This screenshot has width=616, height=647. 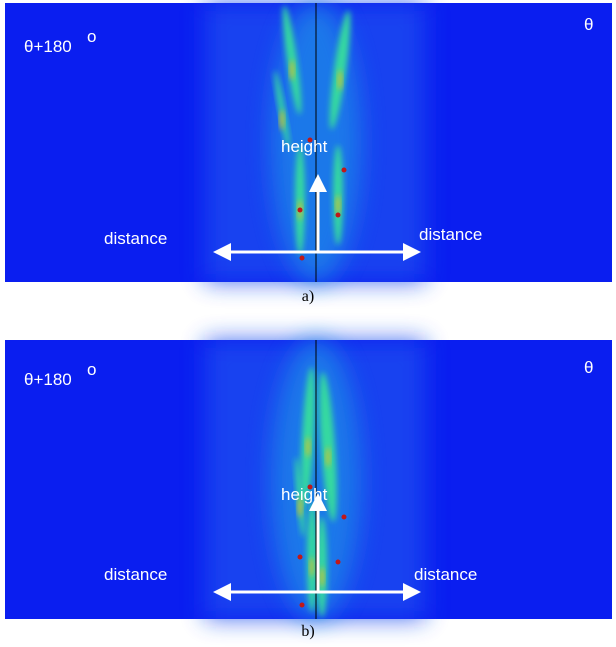 I want to click on caption: b), so click(x=307, y=631).